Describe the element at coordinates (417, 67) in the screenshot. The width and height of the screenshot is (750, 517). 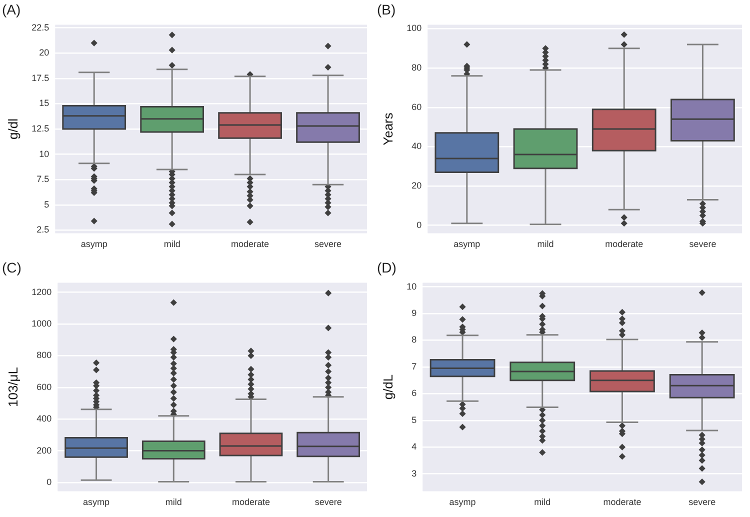
I see `y-tick-label: 80` at that location.